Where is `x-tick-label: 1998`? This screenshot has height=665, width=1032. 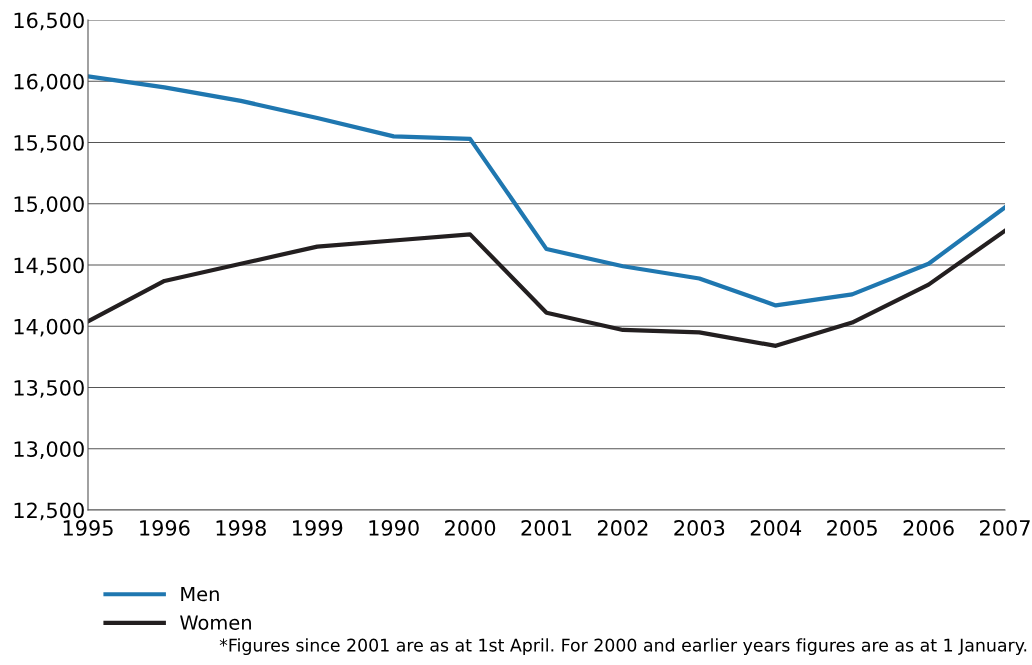 x-tick-label: 1998 is located at coordinates (241, 528).